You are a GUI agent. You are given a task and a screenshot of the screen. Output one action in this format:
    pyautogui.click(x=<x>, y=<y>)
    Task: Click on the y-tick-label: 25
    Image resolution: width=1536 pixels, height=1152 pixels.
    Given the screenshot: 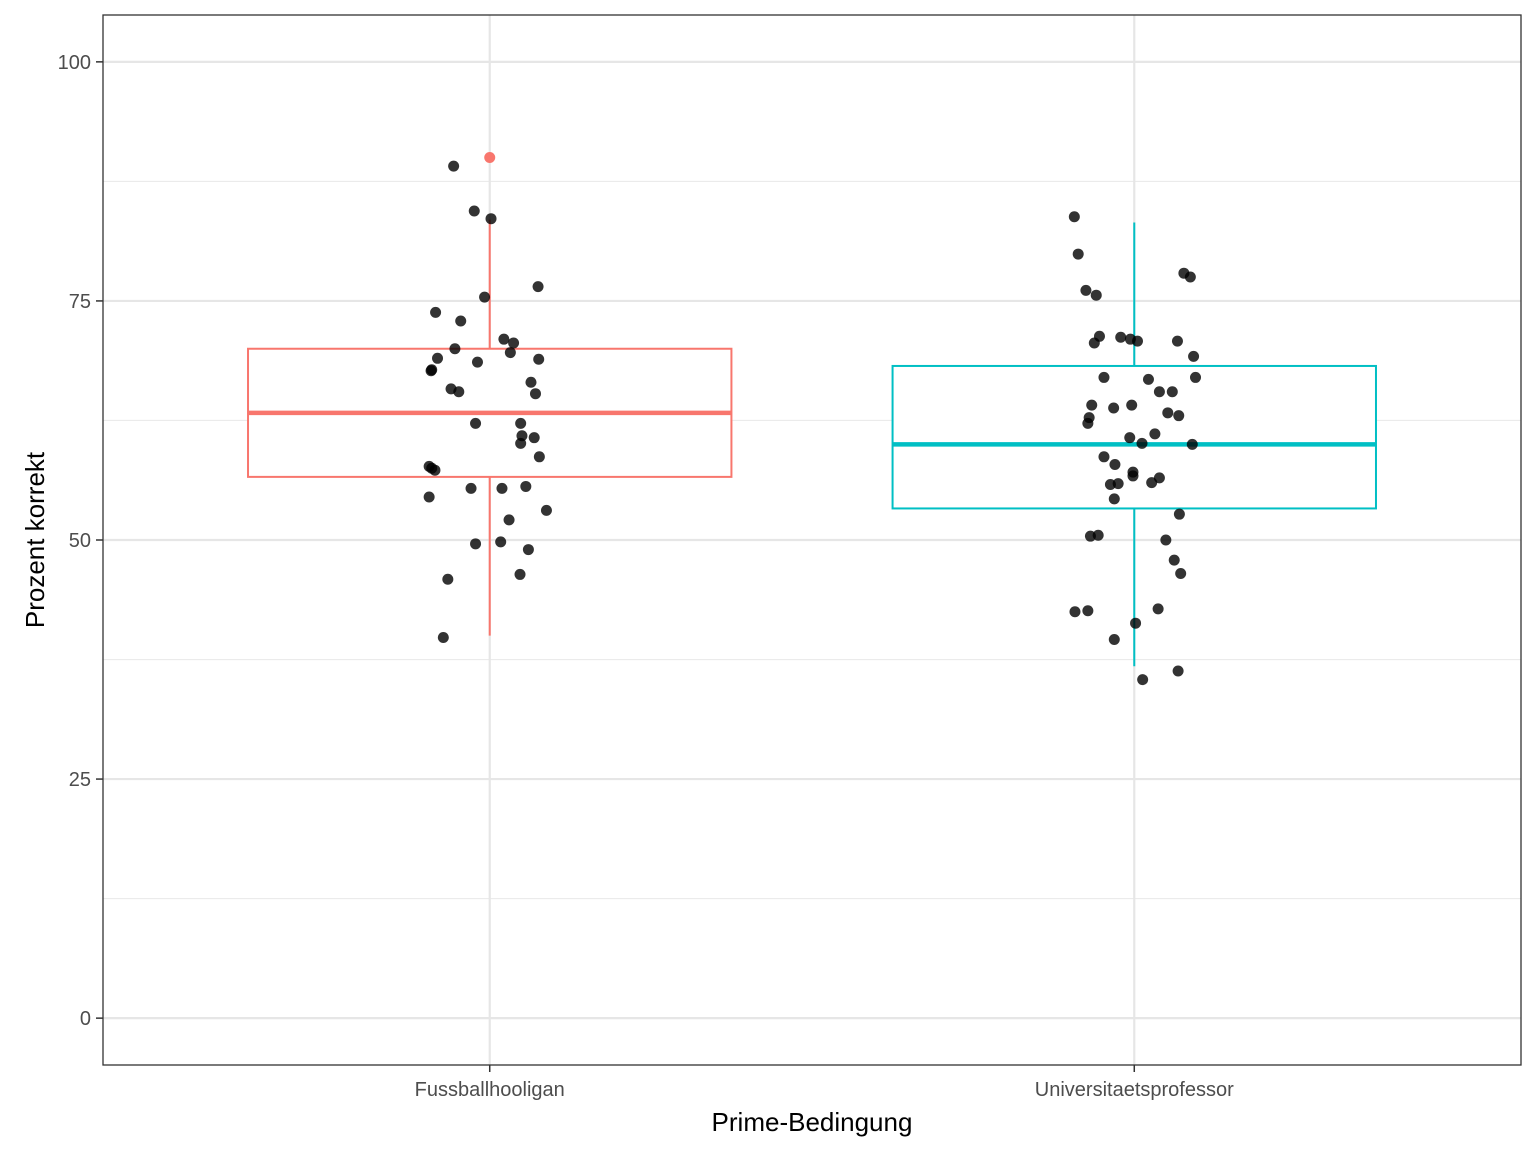 What is the action you would take?
    pyautogui.click(x=80, y=780)
    